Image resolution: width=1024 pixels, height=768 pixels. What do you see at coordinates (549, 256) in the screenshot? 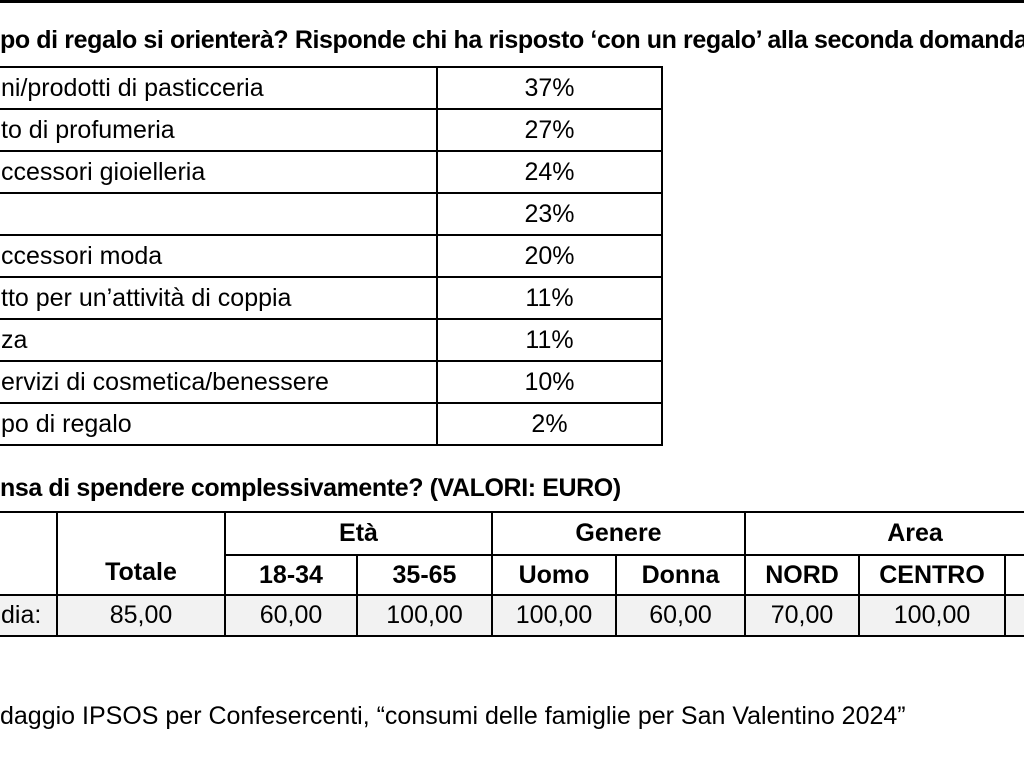
I see `gift-value-cell: 20%` at bounding box center [549, 256].